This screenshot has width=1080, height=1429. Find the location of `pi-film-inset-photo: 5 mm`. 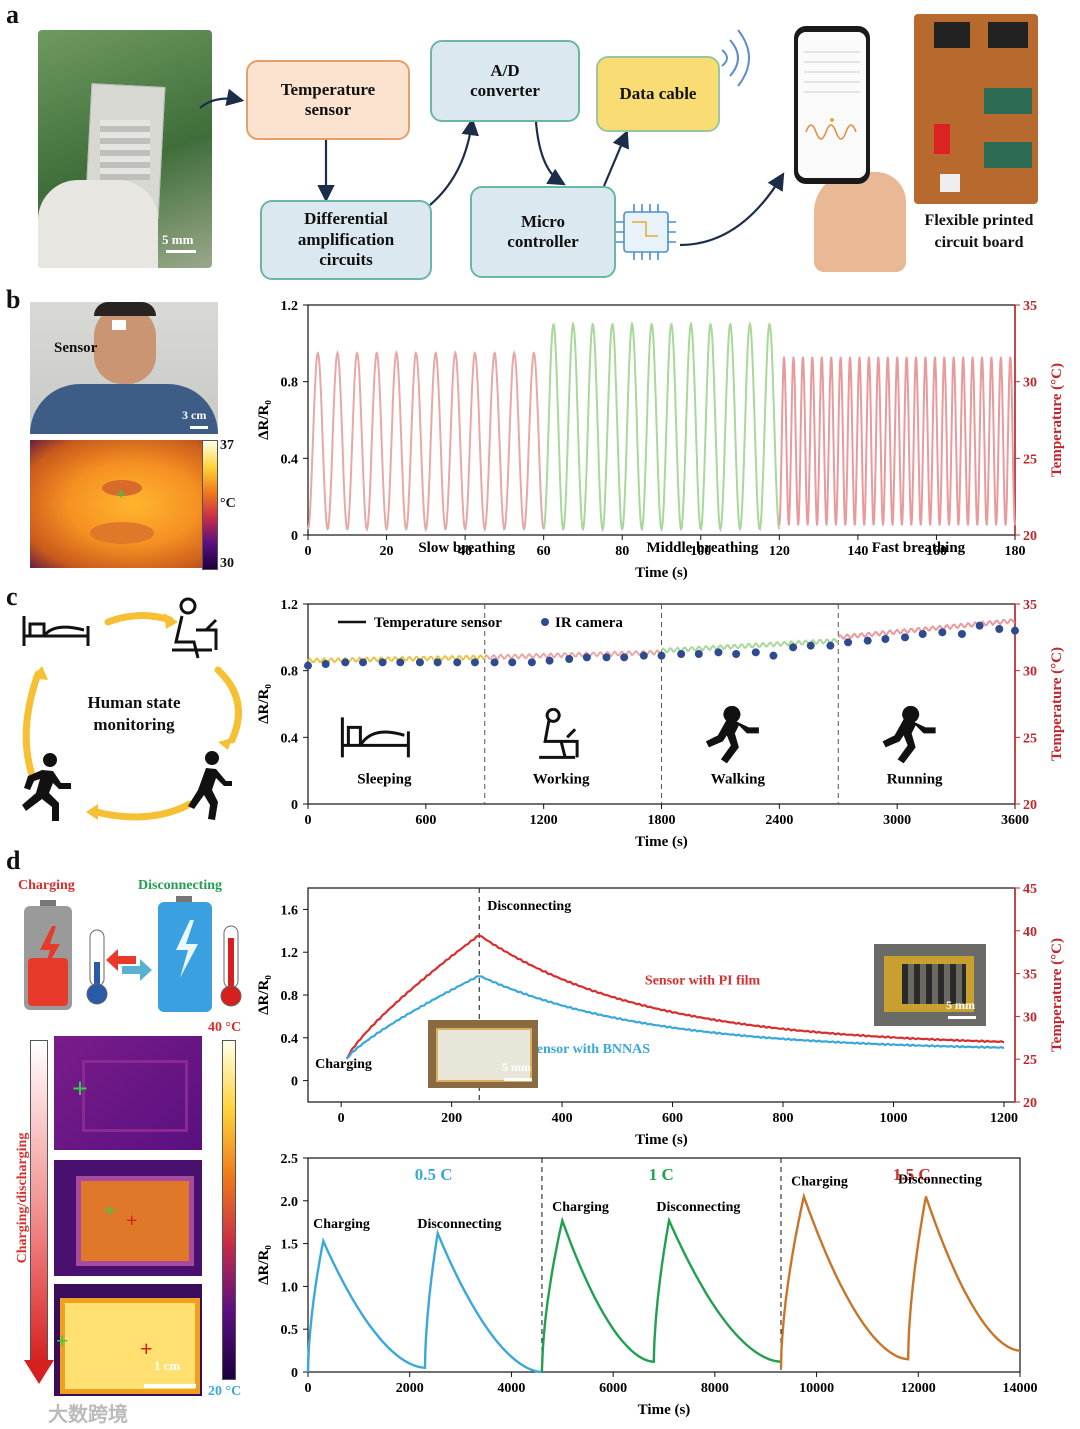

pi-film-inset-photo: 5 mm is located at coordinates (930, 985).